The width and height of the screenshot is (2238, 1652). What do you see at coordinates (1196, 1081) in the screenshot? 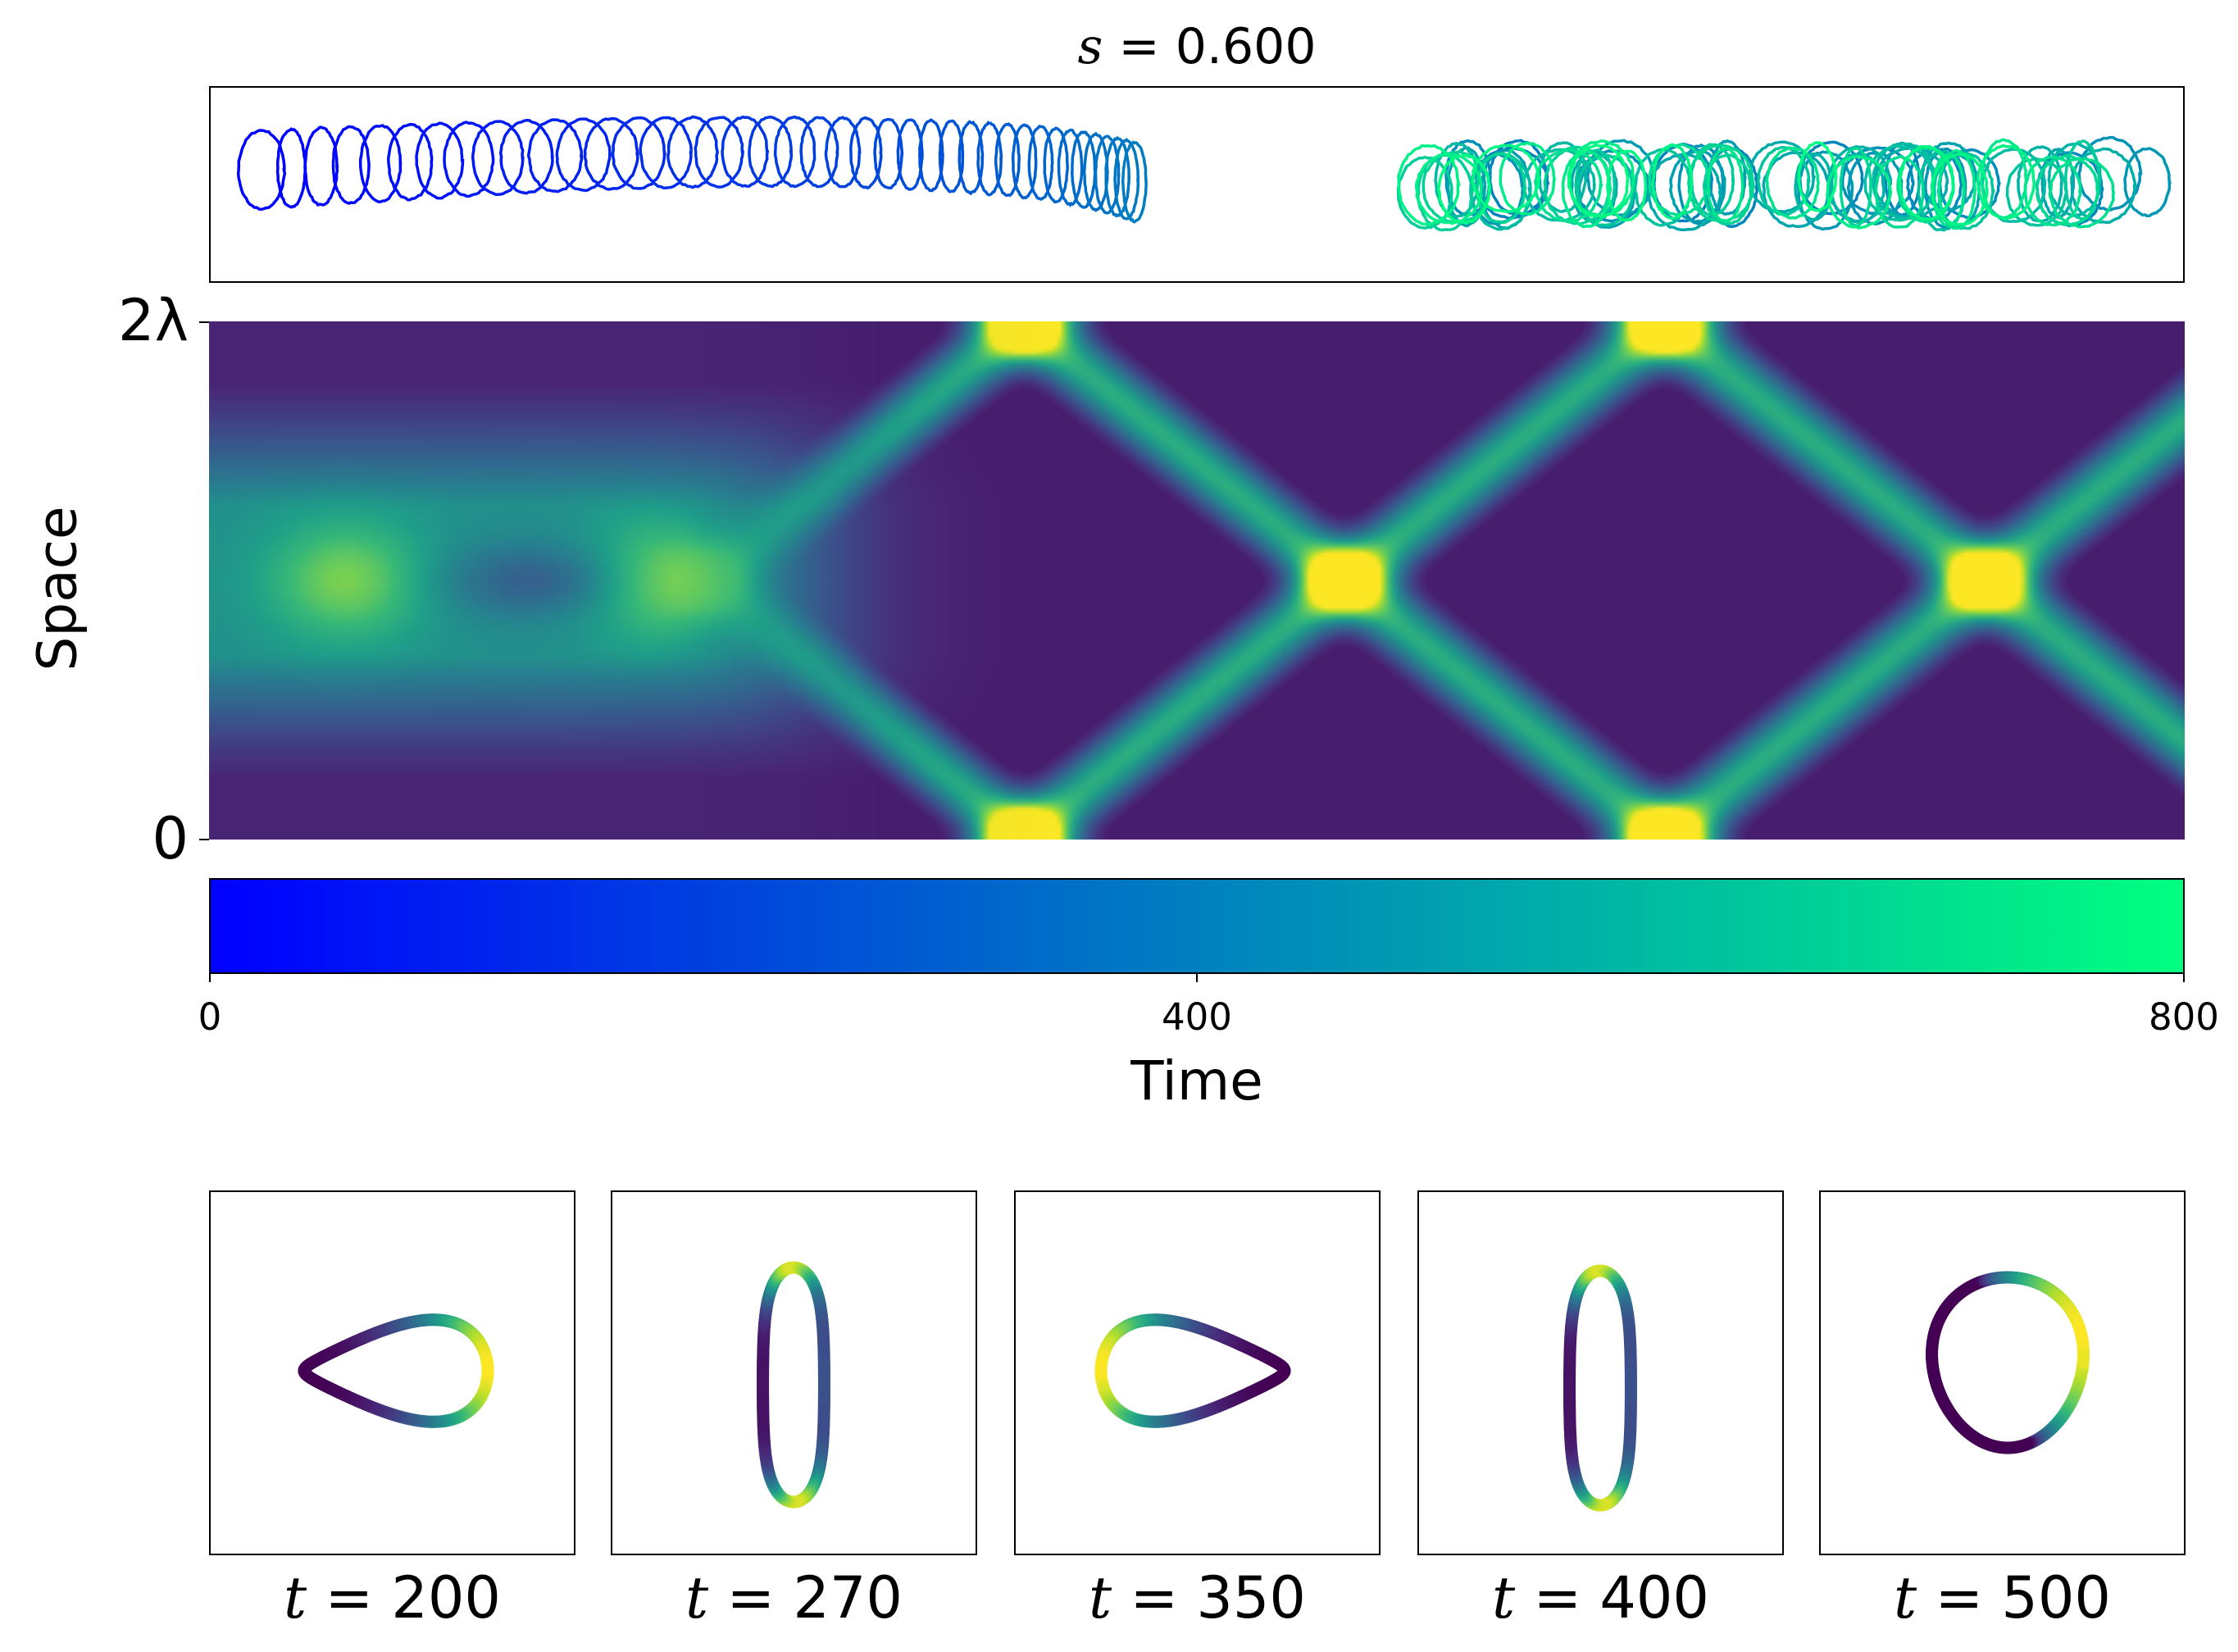
I see `x-axis-label: Time` at bounding box center [1196, 1081].